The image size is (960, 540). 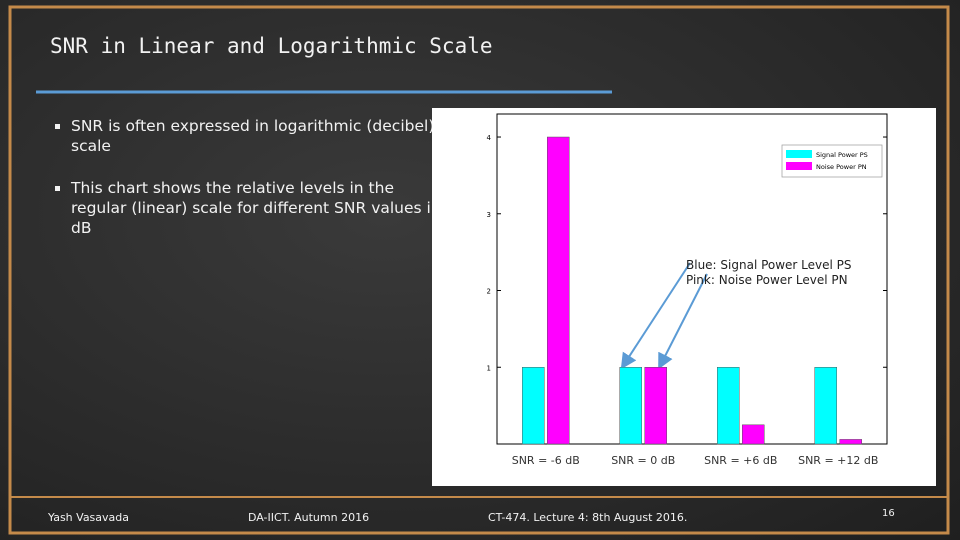 I want to click on y-tick-label: 2, so click(x=489, y=292).